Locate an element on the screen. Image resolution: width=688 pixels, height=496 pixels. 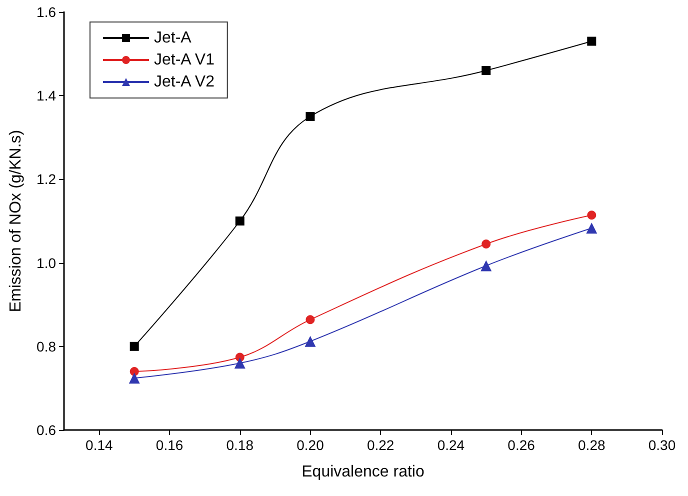
x-tick-label: 0.22 is located at coordinates (380, 445).